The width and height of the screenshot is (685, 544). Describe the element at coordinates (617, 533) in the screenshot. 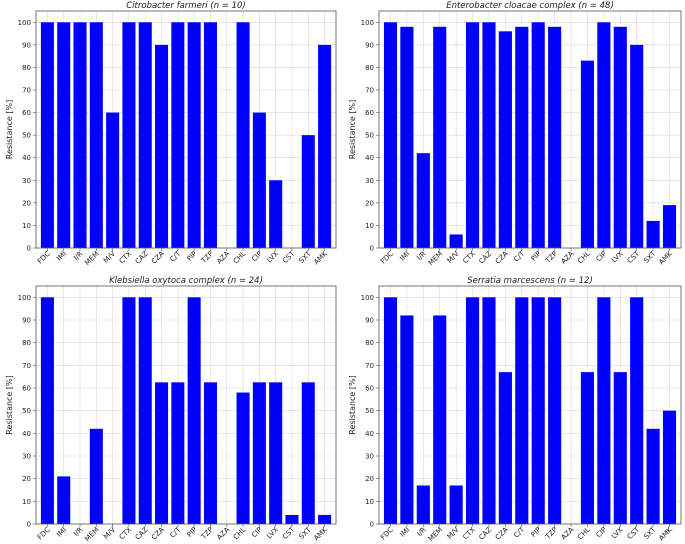

I see `x-tick-label: LVX` at that location.